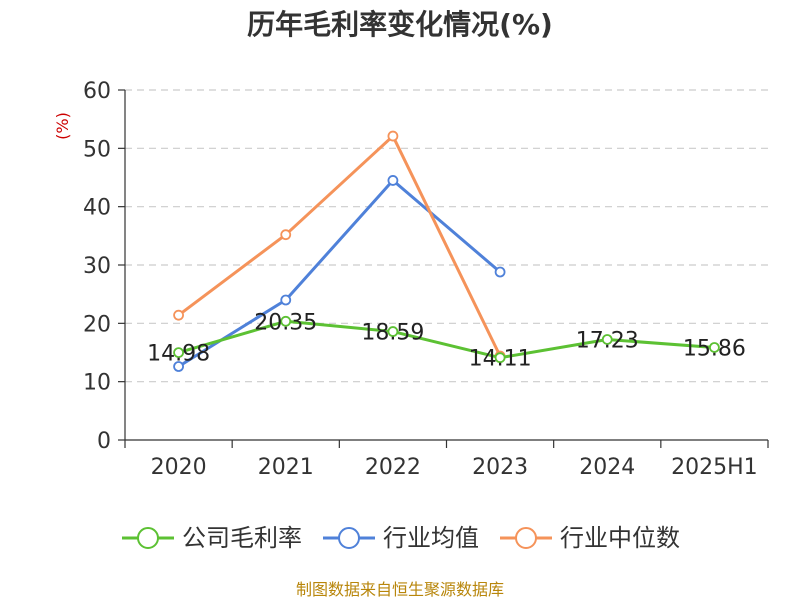 The image size is (800, 600). I want to click on legend-item-0: 公司毛利率, so click(212, 538).